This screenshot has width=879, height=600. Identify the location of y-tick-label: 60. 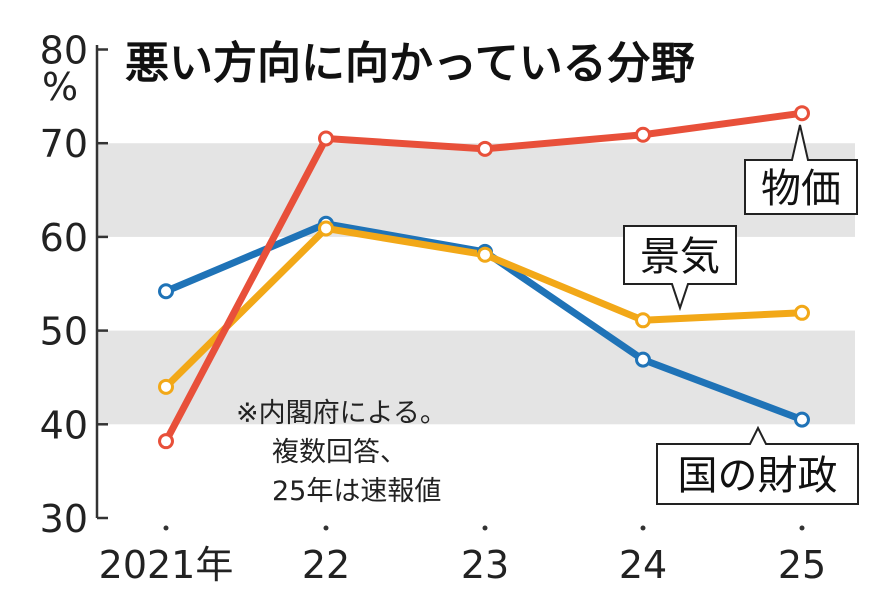
(64, 238).